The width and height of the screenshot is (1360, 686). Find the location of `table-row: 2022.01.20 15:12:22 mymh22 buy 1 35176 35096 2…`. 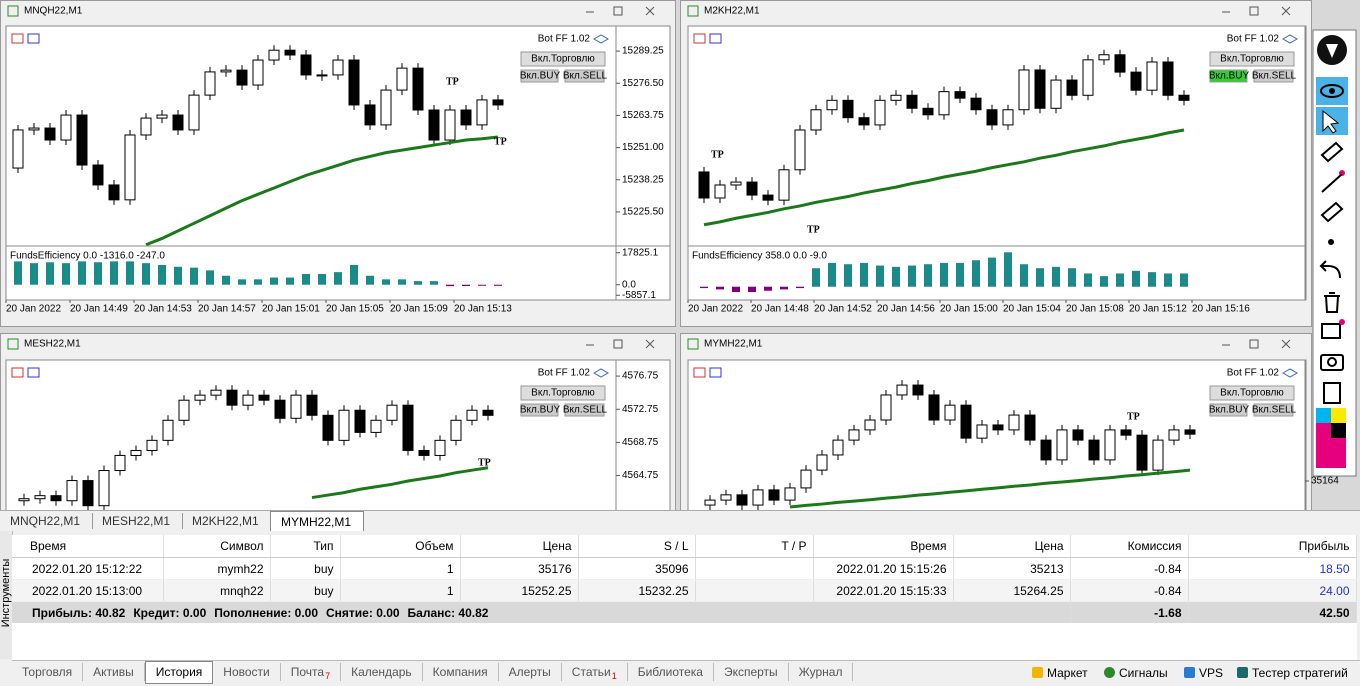

table-row: 2022.01.20 15:12:22 mymh22 buy 1 35176 35096 2… is located at coordinates (684, 568).